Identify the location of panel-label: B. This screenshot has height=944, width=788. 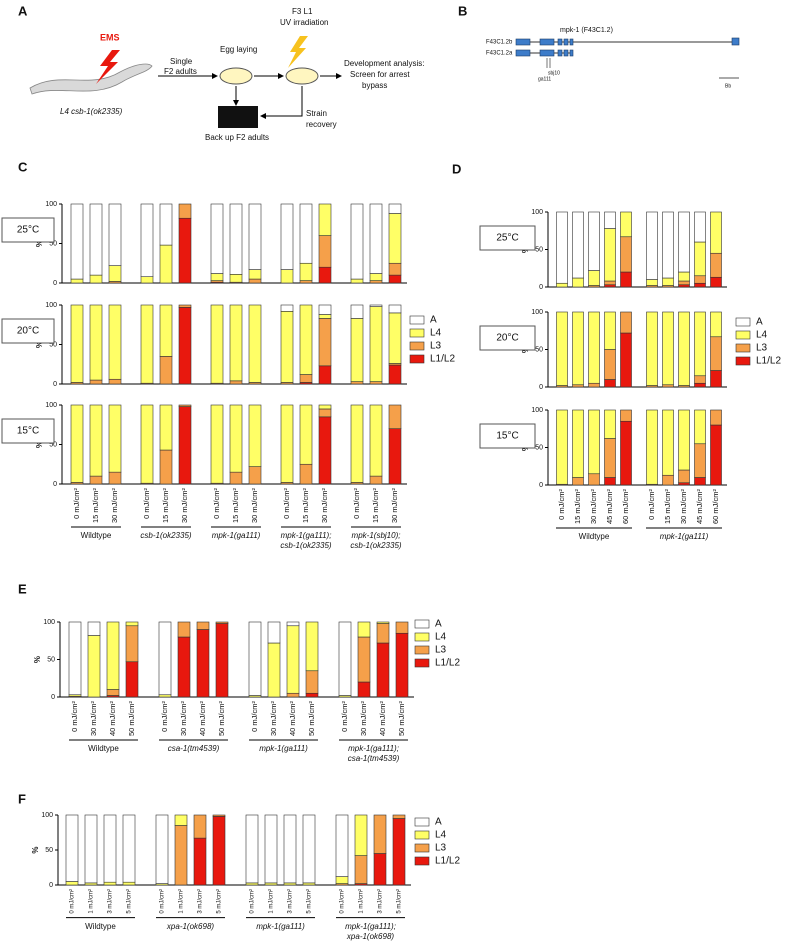
(462, 10).